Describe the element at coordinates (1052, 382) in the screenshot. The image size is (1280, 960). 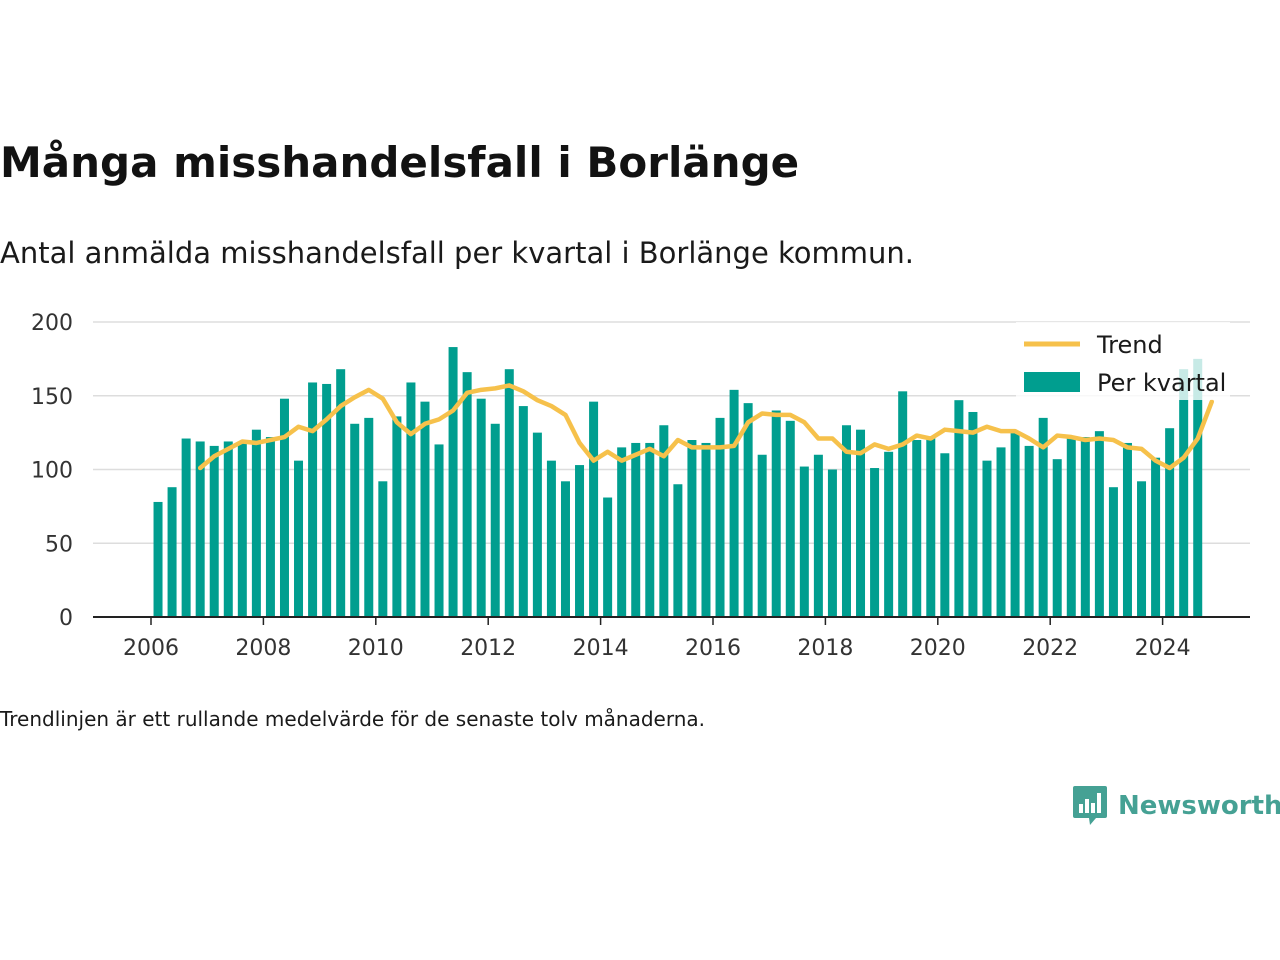
I see `legend-bar-swatch` at that location.